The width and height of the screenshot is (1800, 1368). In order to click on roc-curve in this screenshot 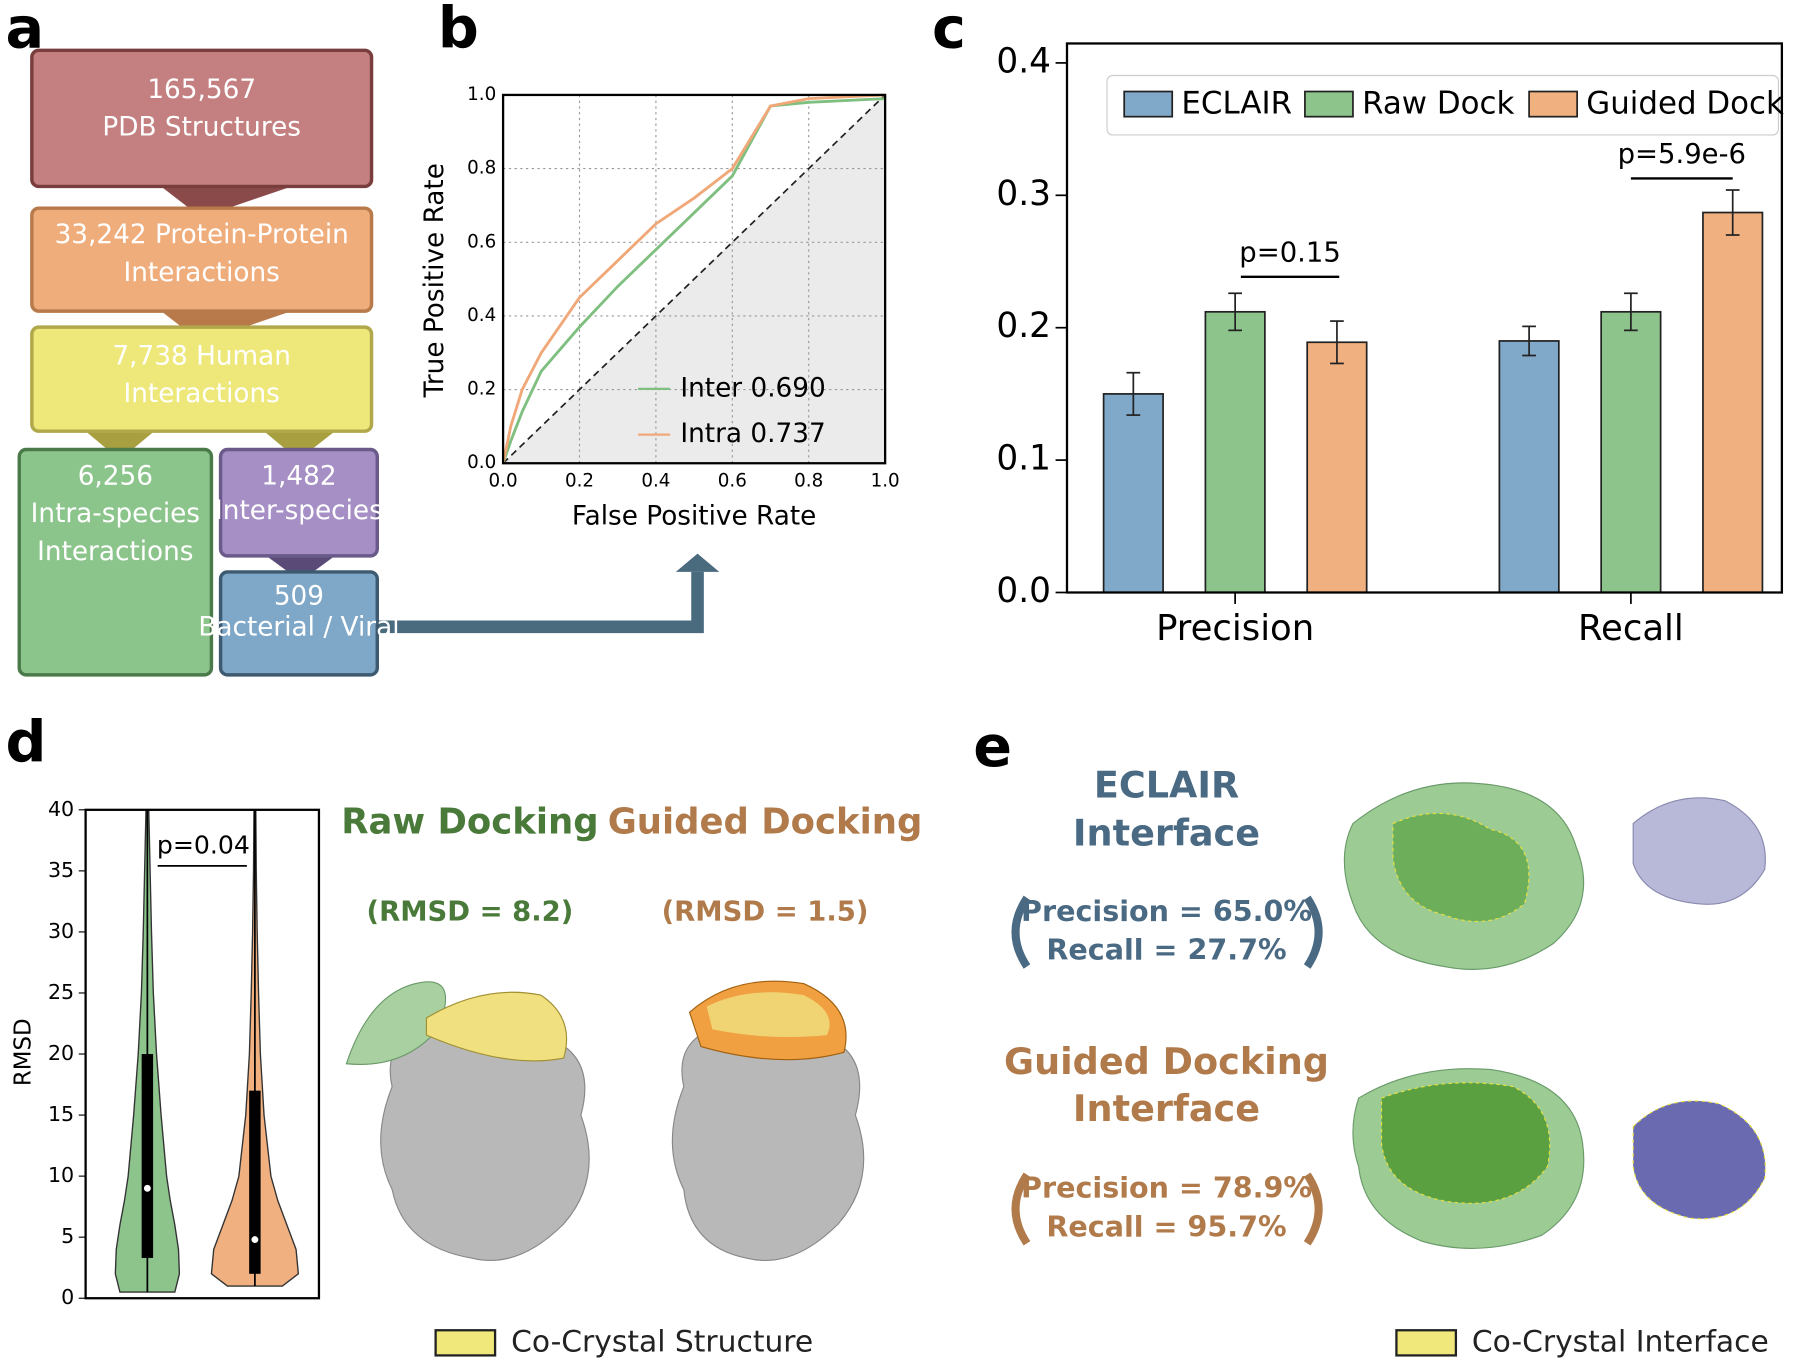, I will do `click(693, 278)`.